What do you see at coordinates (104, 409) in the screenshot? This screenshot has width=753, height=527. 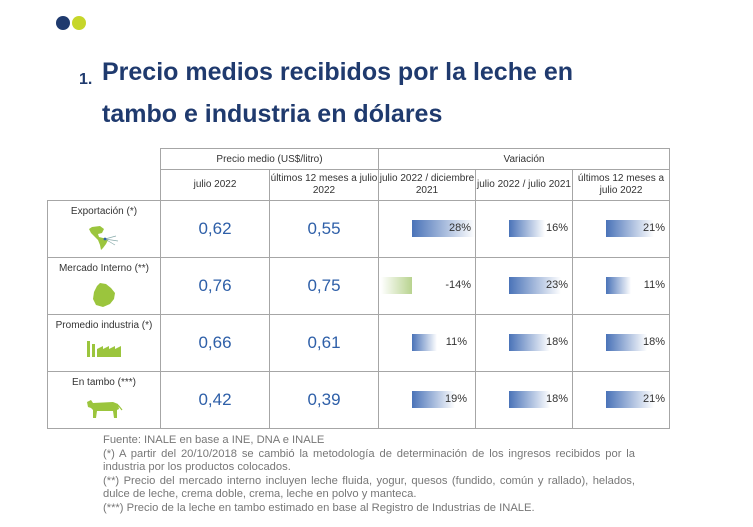 I see `cow-icon` at bounding box center [104, 409].